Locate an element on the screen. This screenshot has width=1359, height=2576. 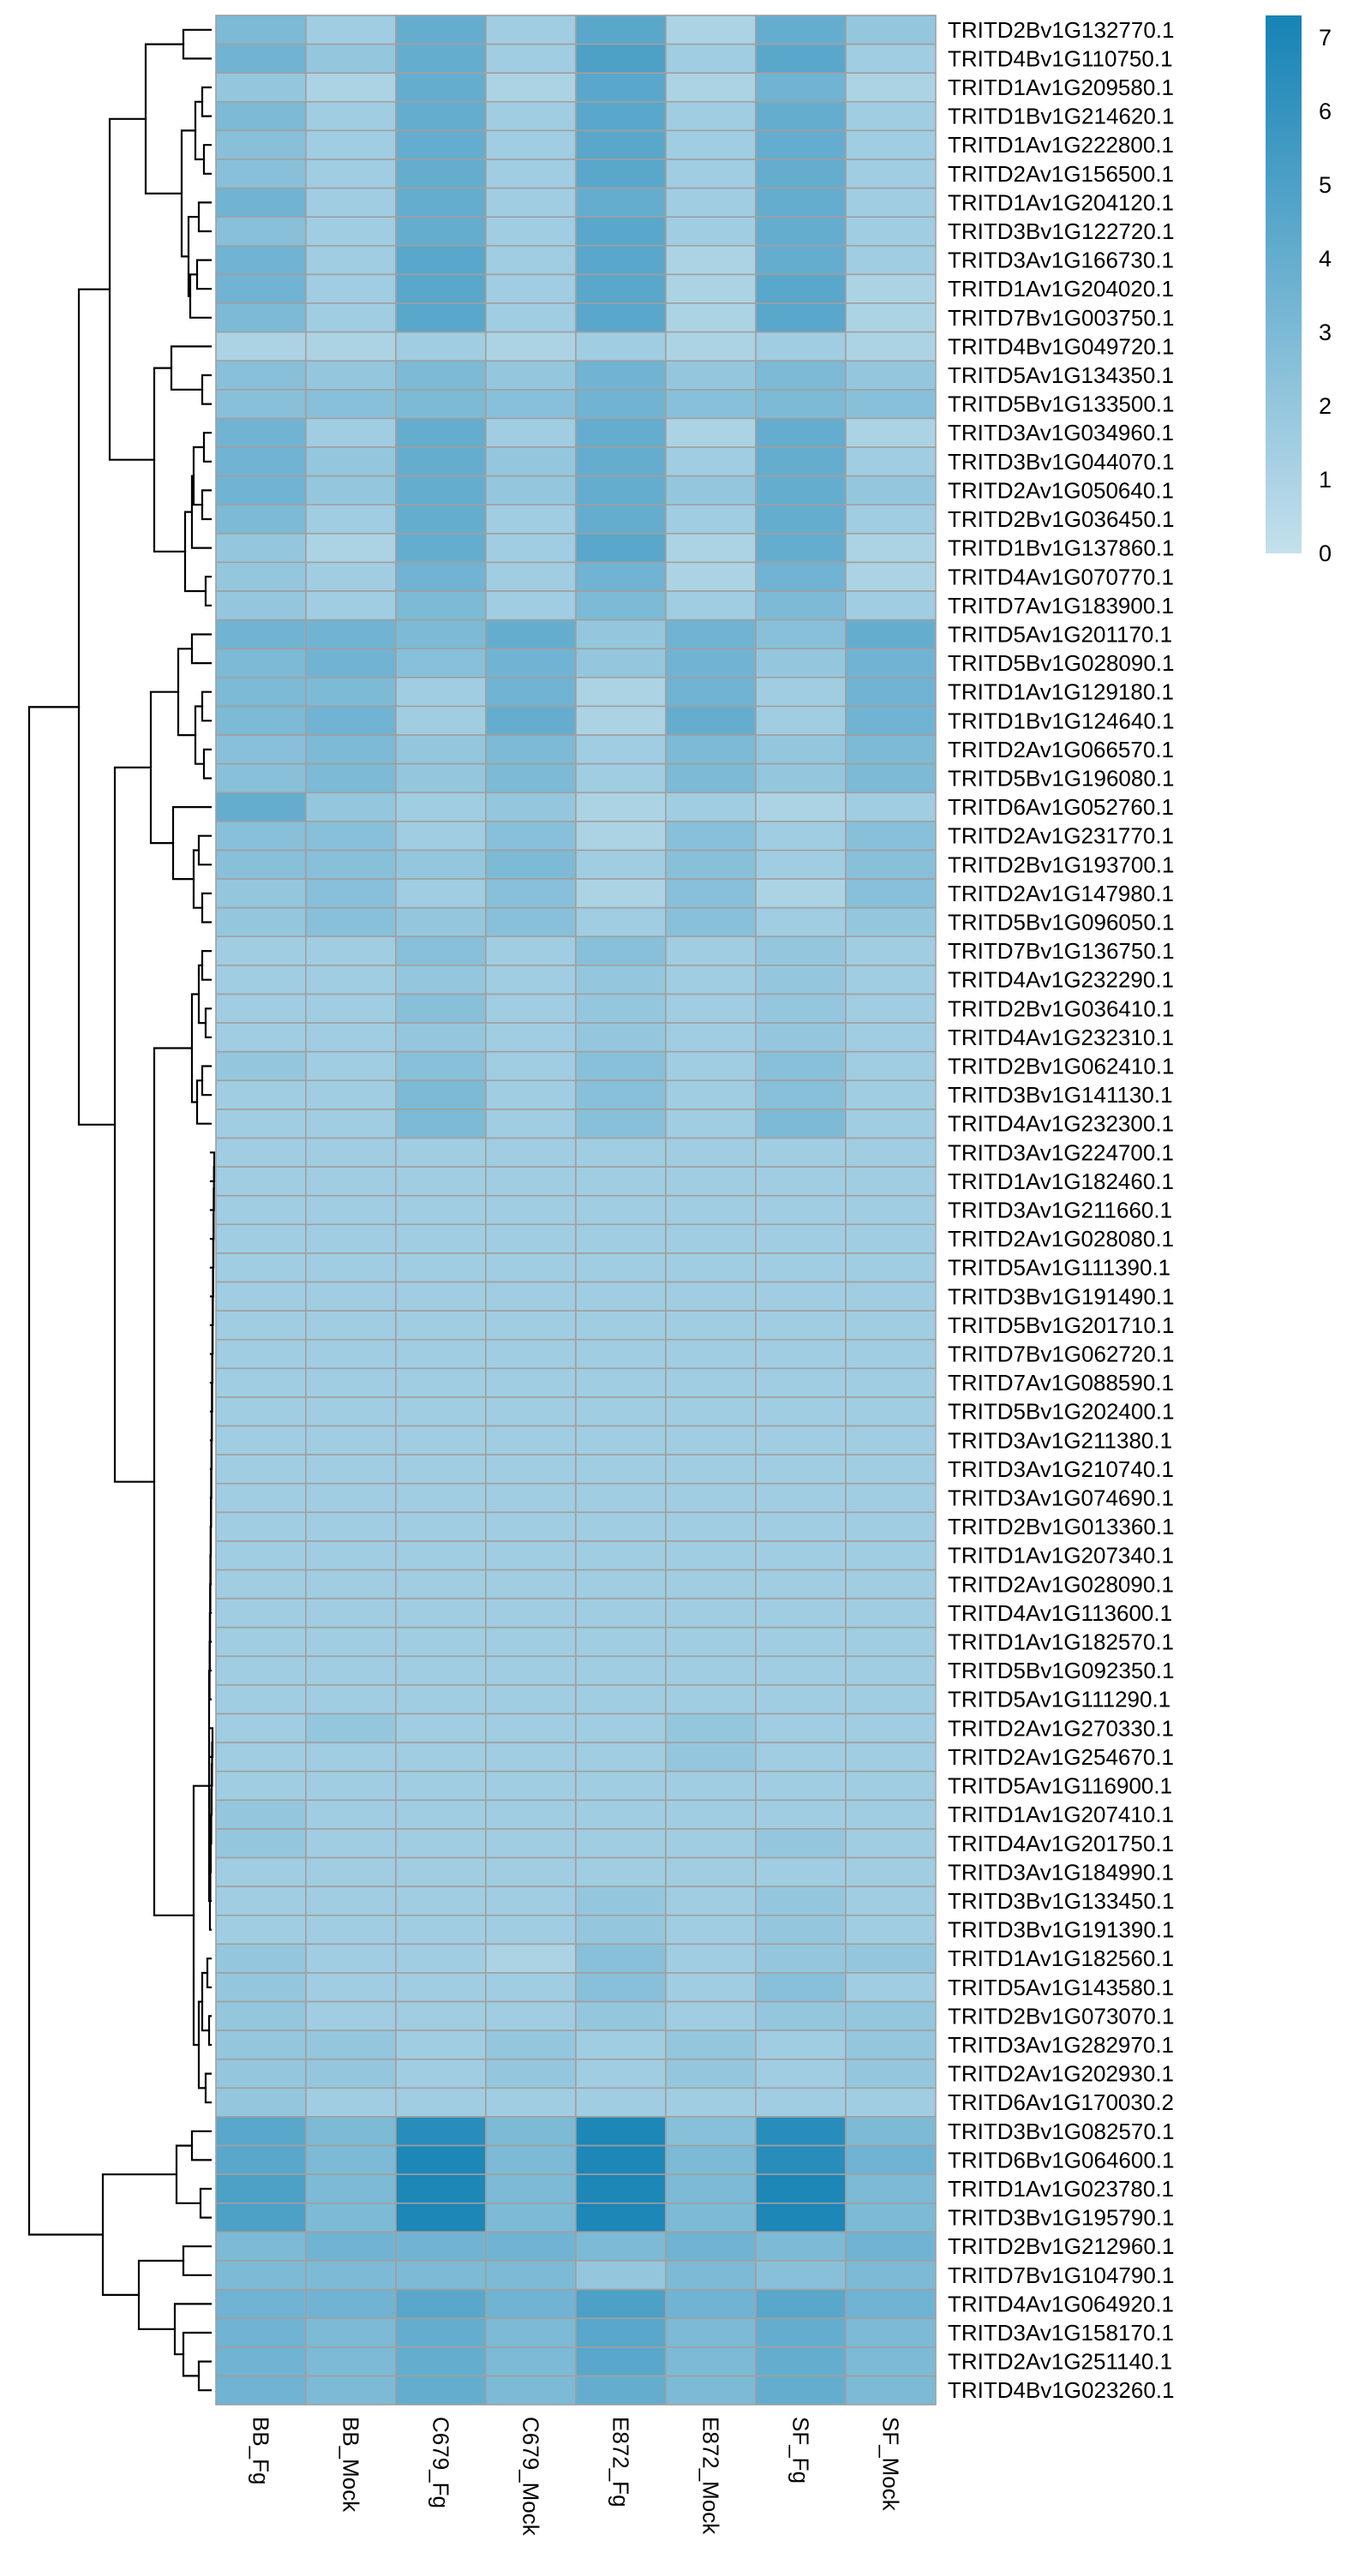
row-label: TRITD3Bv1G044070.1 is located at coordinates (1061, 462).